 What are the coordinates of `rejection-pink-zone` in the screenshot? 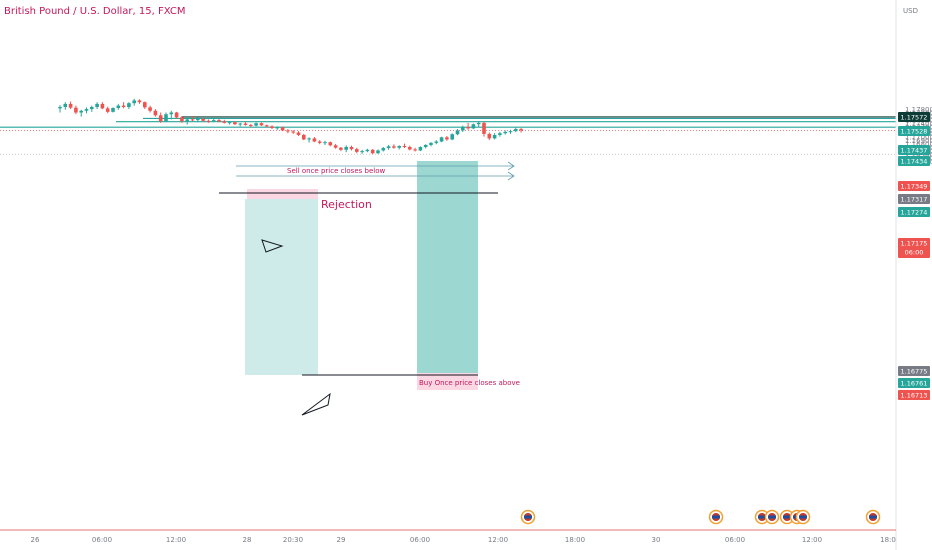 It's located at (282, 194).